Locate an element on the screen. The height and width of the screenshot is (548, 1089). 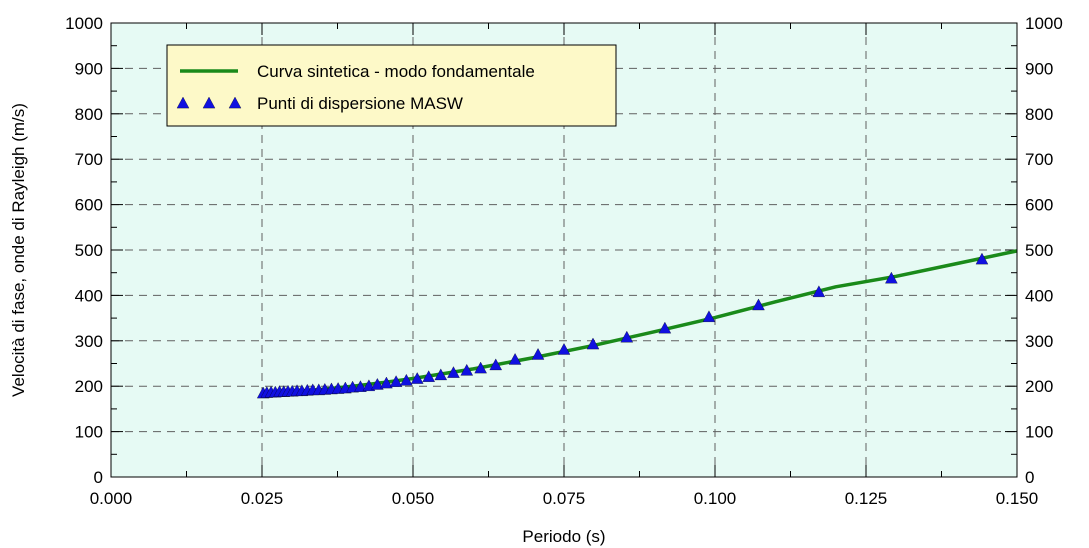
y-tick-label-right: 1000 is located at coordinates (1044, 23).